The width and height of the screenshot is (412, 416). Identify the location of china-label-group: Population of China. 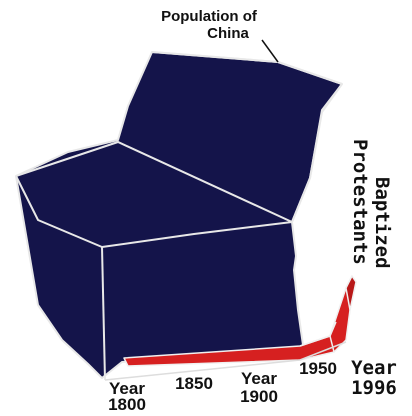
(220, 35).